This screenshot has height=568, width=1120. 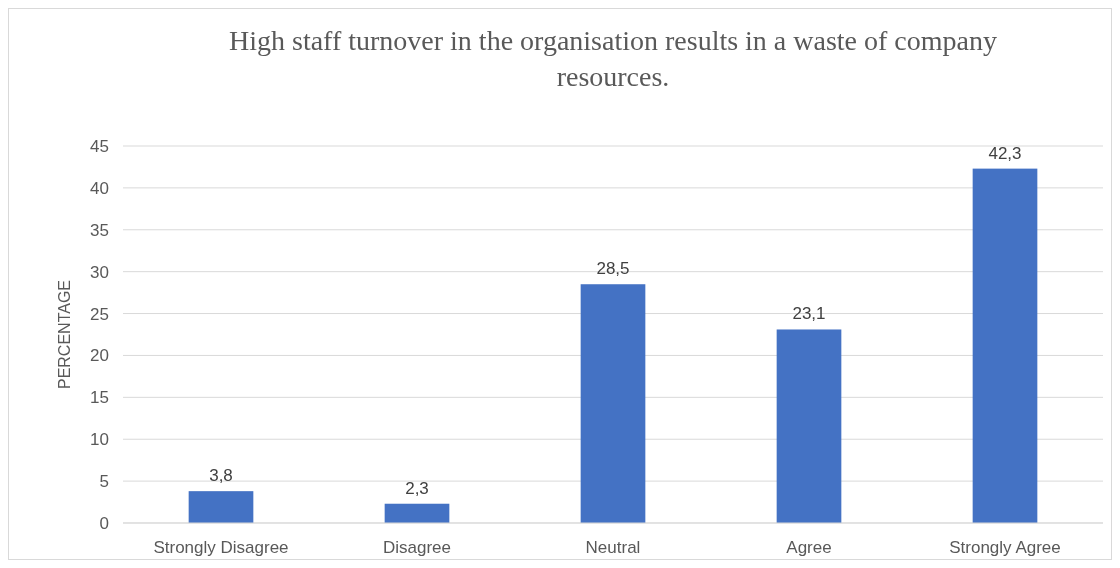 What do you see at coordinates (1005, 153) in the screenshot?
I see `data-label: 42,3` at bounding box center [1005, 153].